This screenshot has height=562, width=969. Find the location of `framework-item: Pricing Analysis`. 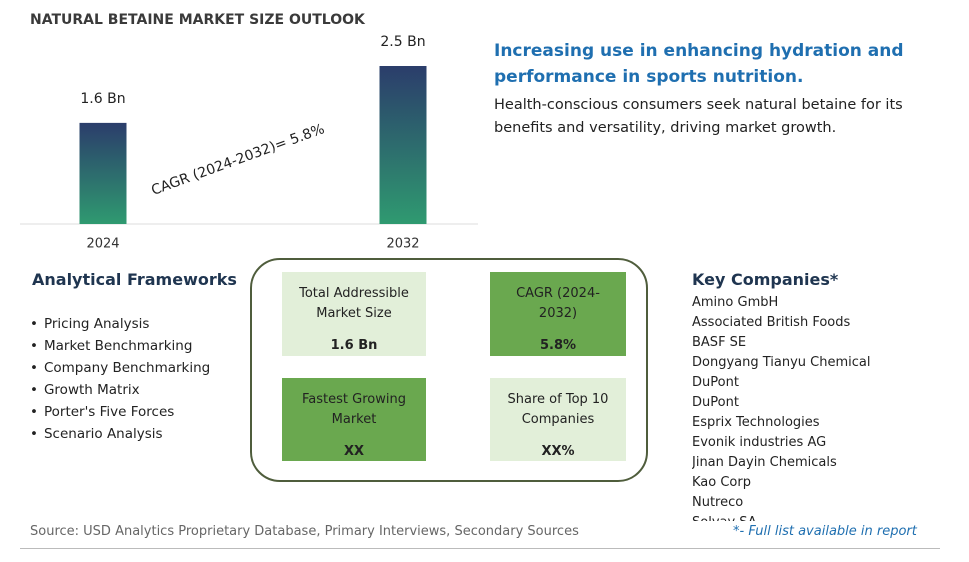

framework-item: Pricing Analysis is located at coordinates (120, 324).